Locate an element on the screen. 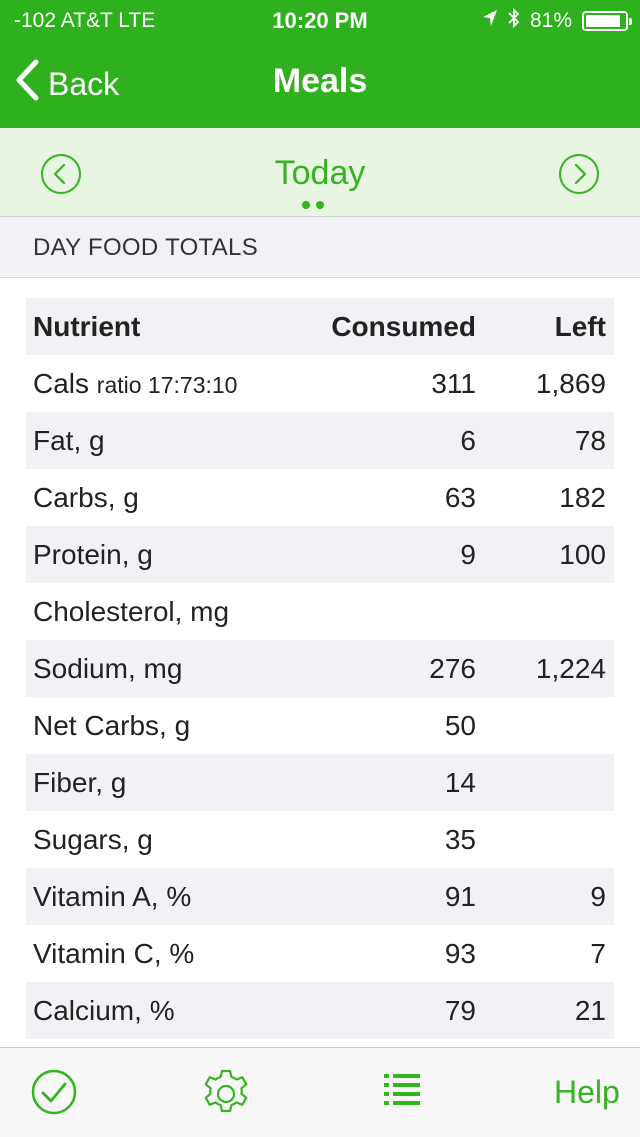 The height and width of the screenshot is (1137, 640). left-value: 182 is located at coordinates (582, 497).